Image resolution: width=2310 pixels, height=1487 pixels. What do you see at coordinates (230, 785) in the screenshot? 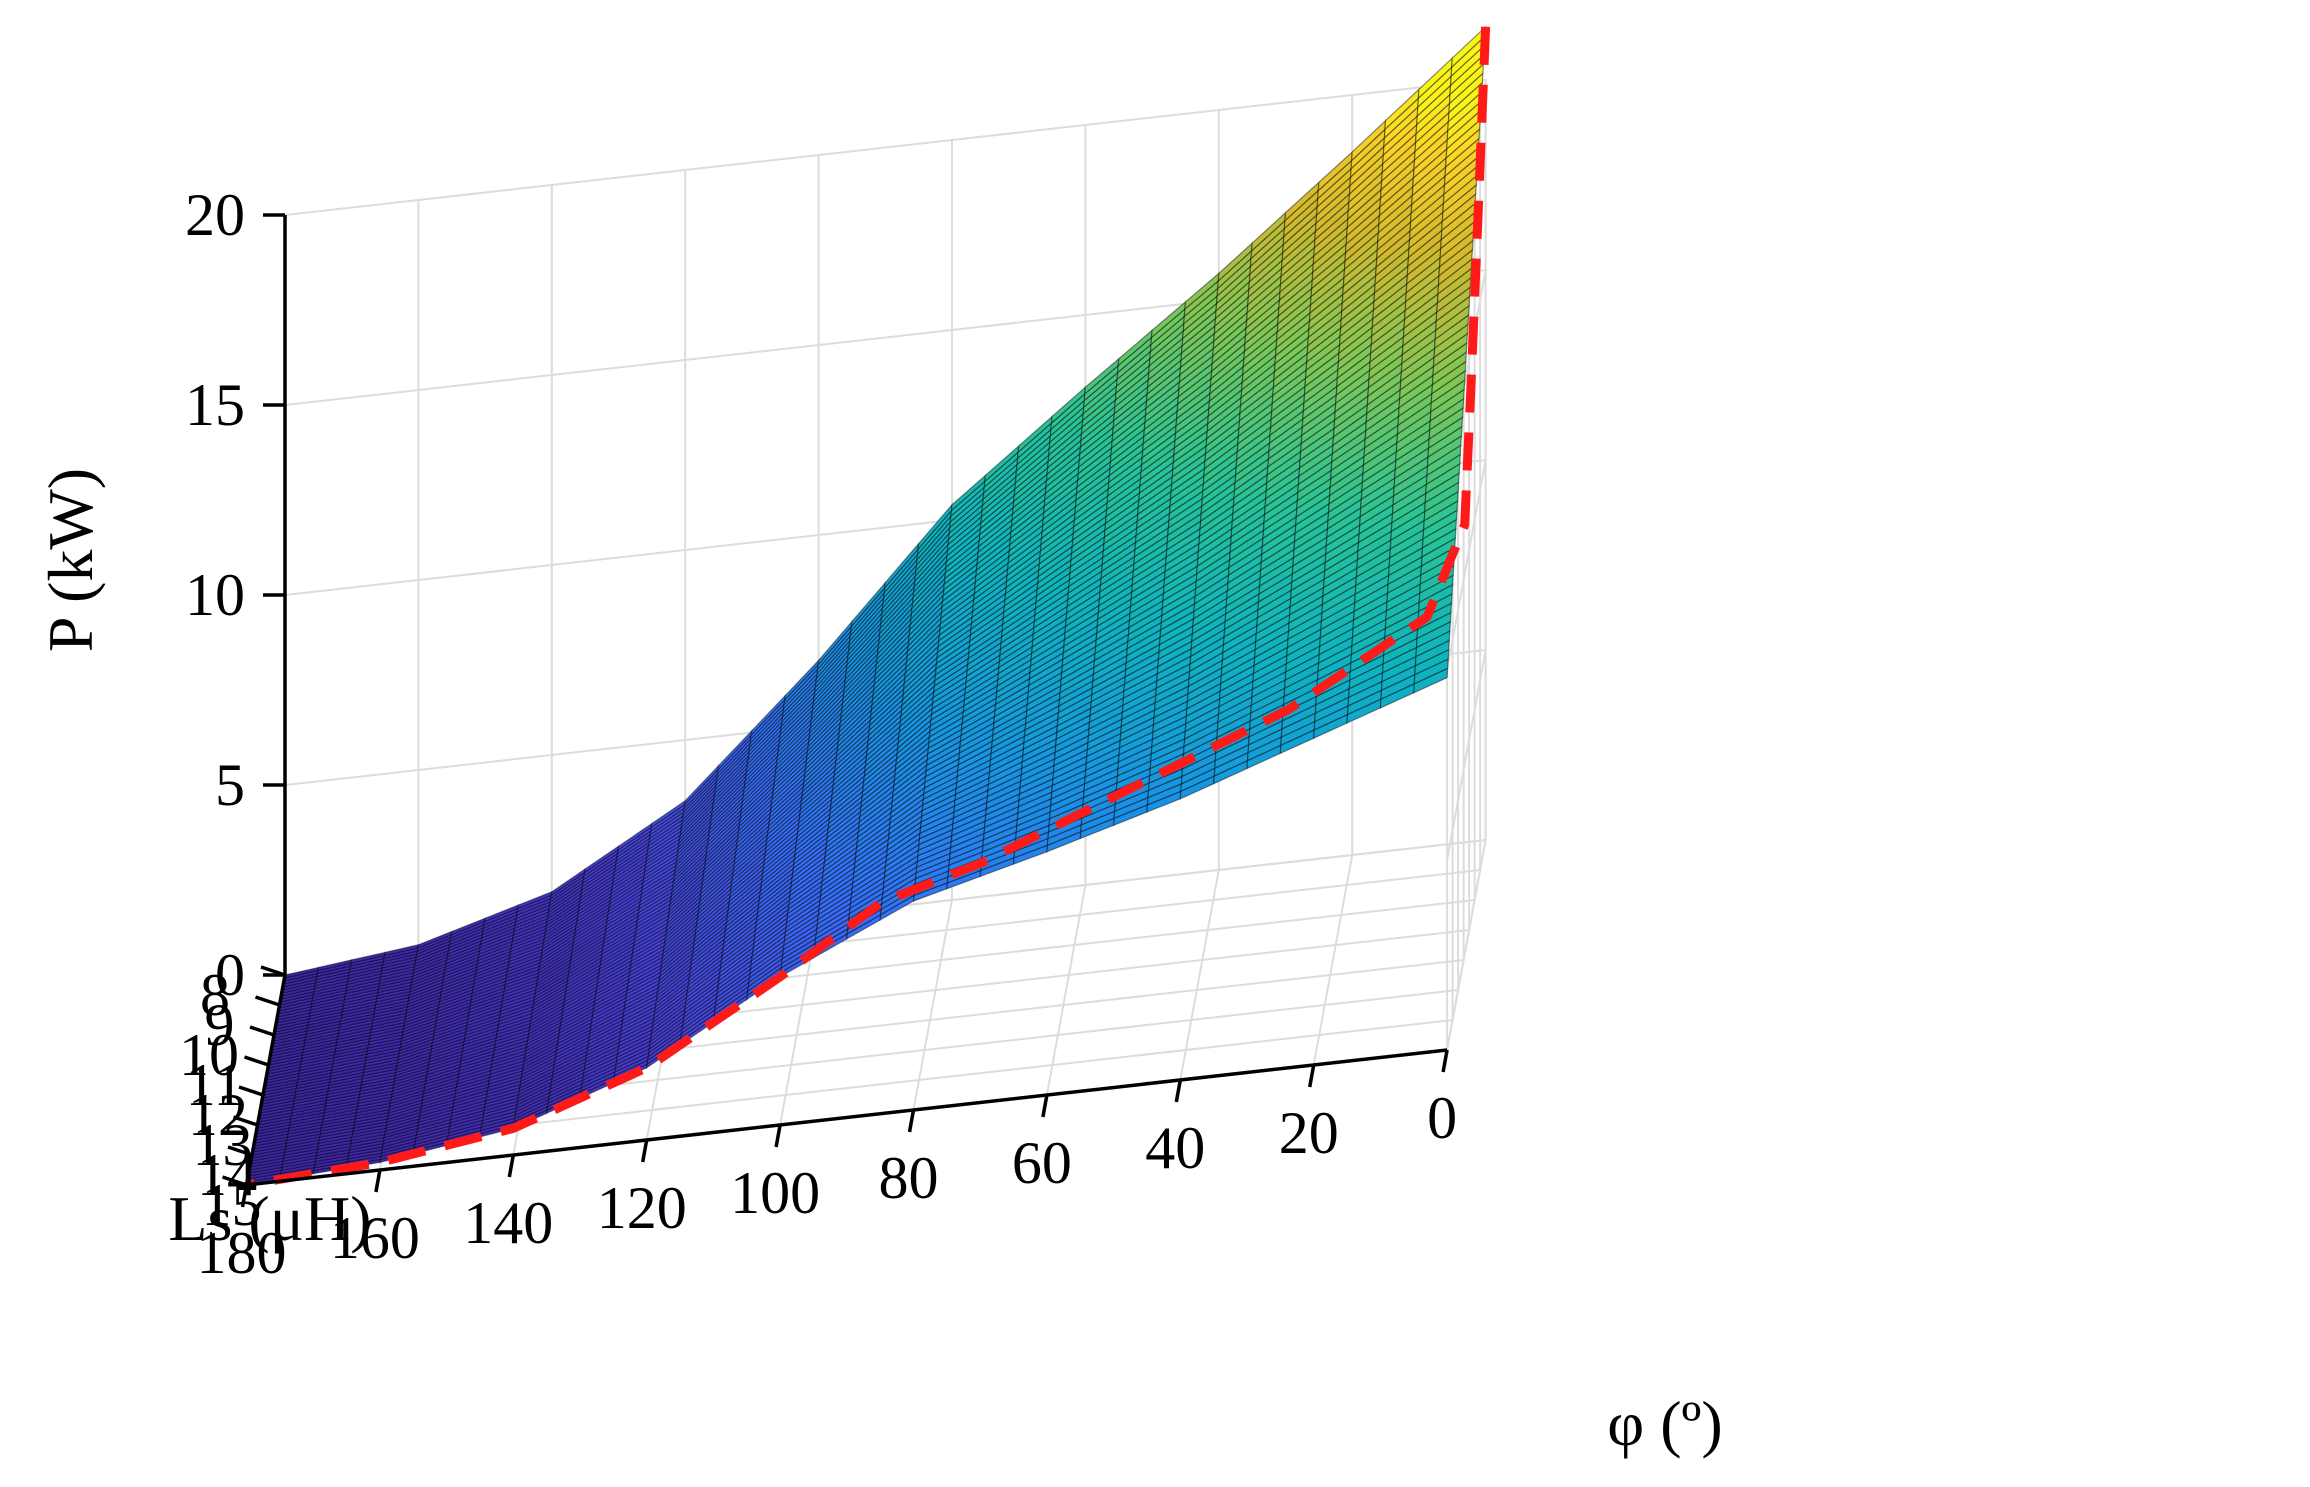
I see `z-tick-label: 5` at bounding box center [230, 785].